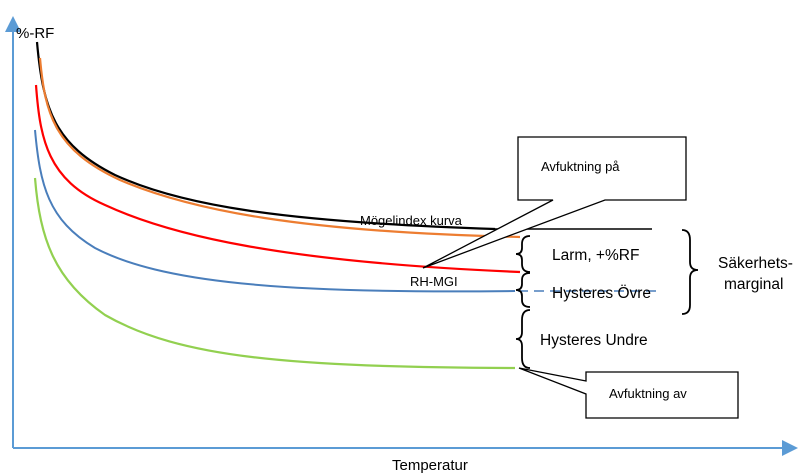  Describe the element at coordinates (594, 340) in the screenshot. I see `label-hysteres-undre: Hysteres Undre` at that location.